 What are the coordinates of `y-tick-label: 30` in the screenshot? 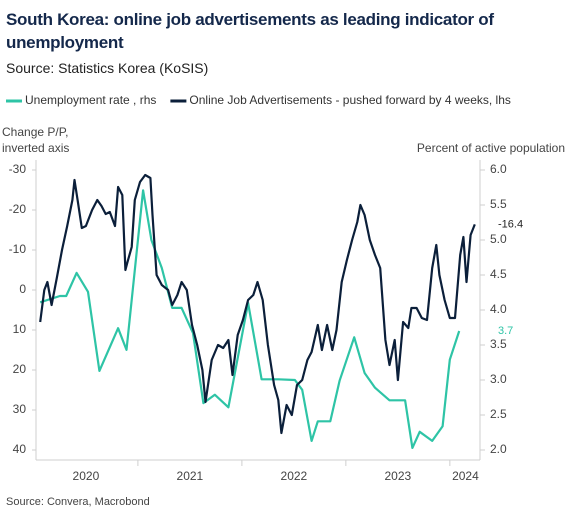 It's located at (20, 409).